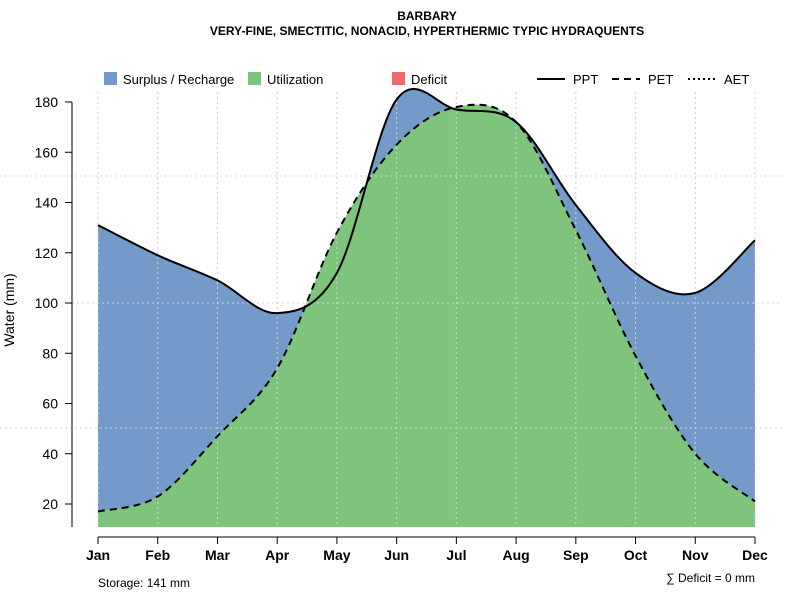 This screenshot has height=600, width=800. Describe the element at coordinates (576, 555) in the screenshot. I see `x-tick-label-sep: Sep` at that location.